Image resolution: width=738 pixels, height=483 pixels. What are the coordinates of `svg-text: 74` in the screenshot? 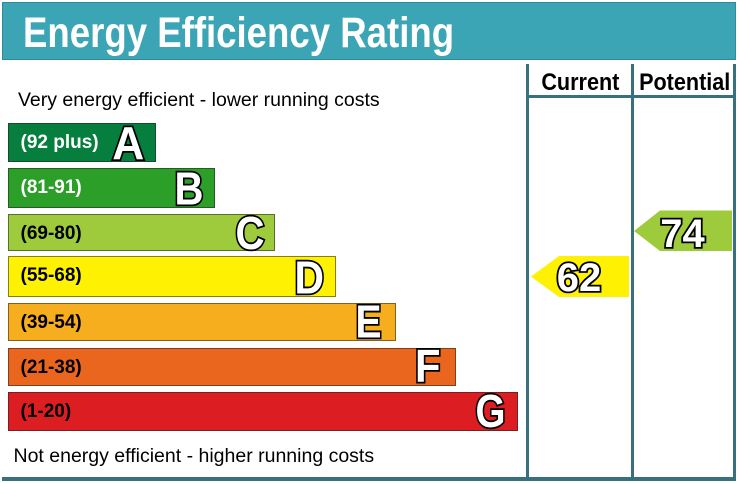 It's located at (682, 234).